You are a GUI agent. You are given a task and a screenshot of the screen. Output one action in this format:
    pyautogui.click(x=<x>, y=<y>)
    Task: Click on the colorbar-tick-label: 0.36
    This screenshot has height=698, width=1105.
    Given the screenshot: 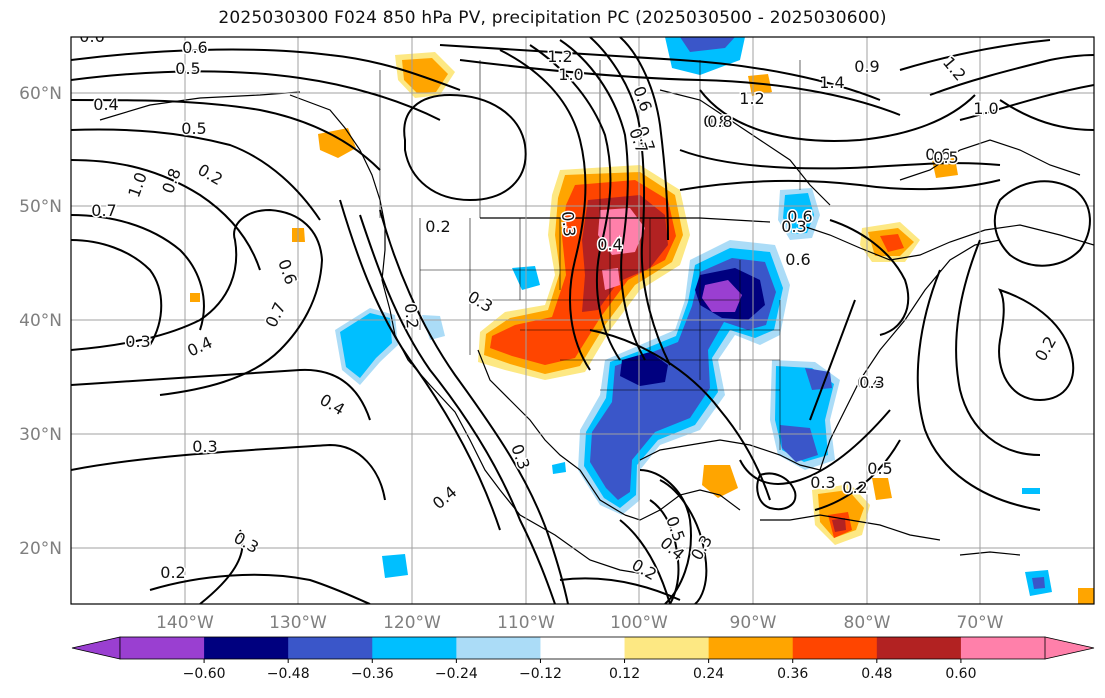 What is the action you would take?
    pyautogui.click(x=792, y=674)
    